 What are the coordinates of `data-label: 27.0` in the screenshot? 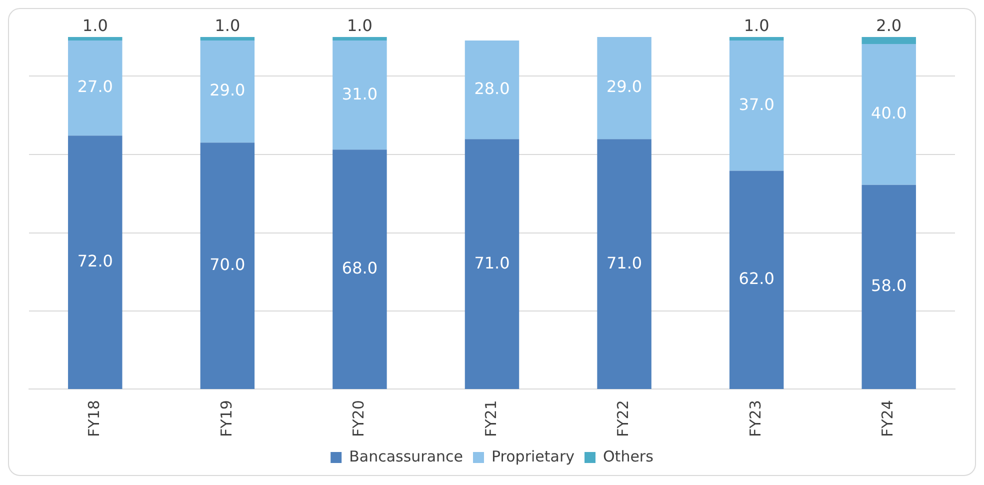 It's located at (95, 86).